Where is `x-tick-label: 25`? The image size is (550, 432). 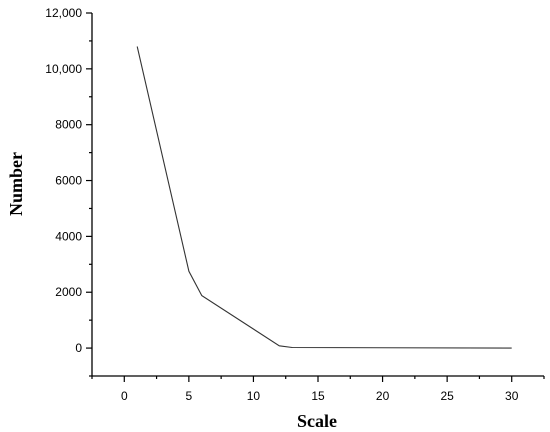 x-tick-label: 25 is located at coordinates (447, 396).